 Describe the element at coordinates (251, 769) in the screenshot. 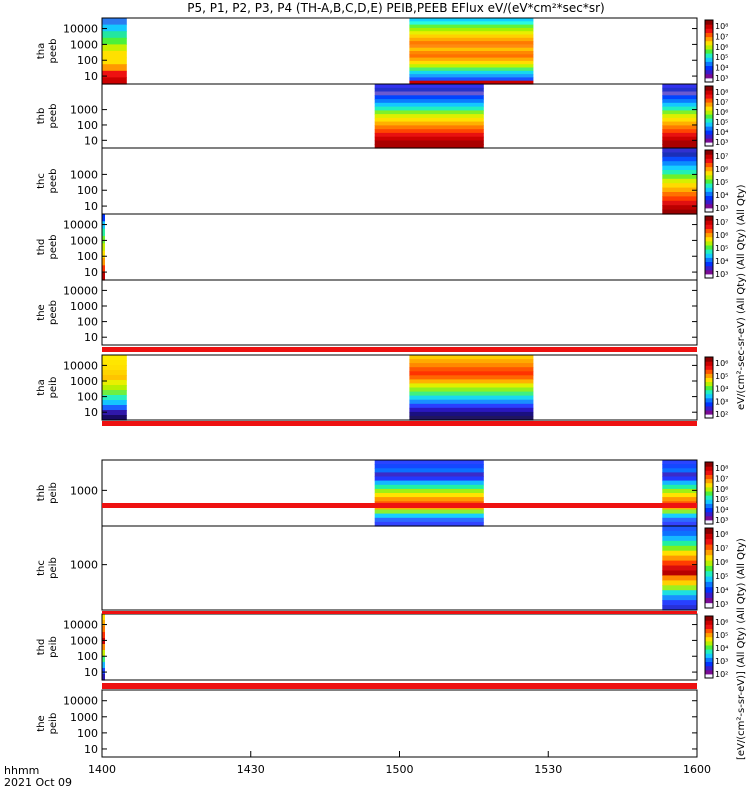

I see `x-tick-label: 1430` at that location.